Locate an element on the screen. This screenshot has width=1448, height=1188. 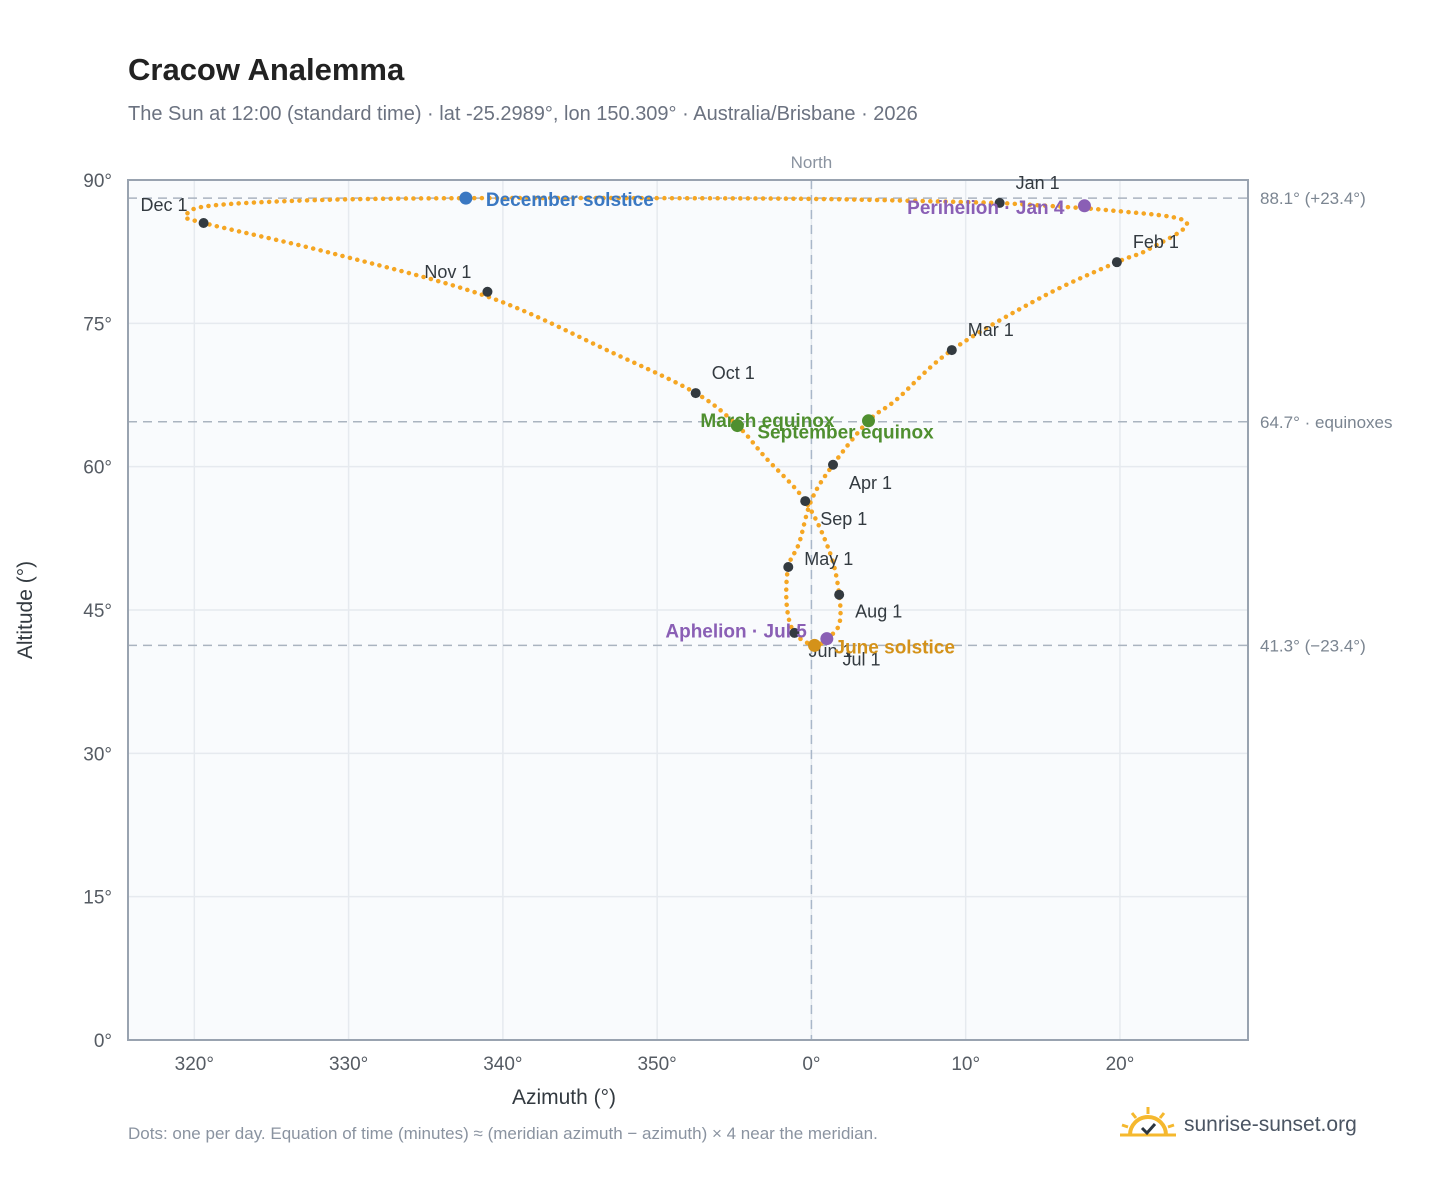
reference-line-label: 88.1° (+23.4°) is located at coordinates (1313, 198).